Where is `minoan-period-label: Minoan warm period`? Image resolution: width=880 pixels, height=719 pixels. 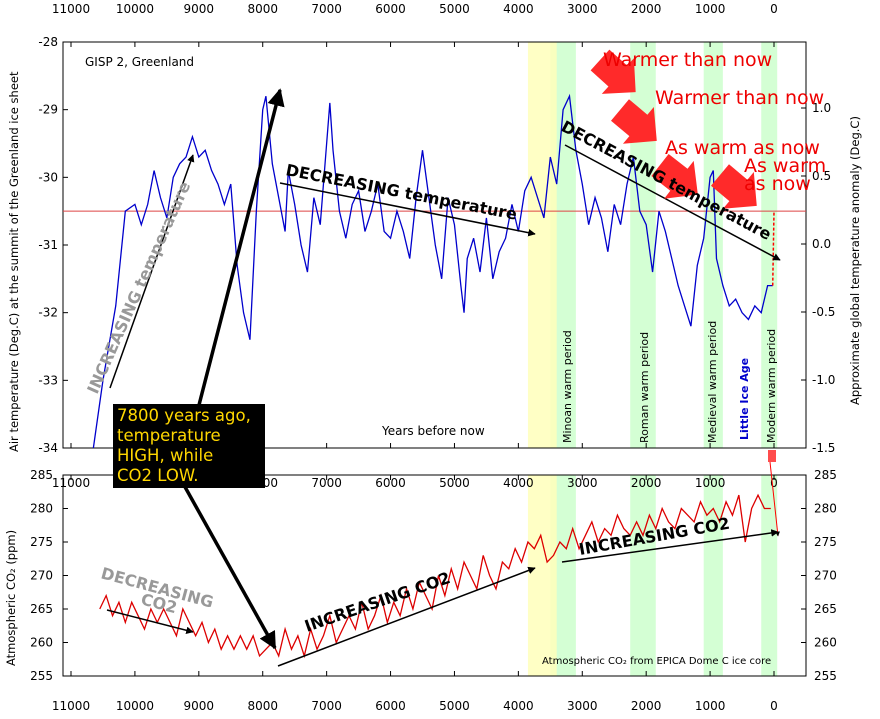 minoan-period-label: Minoan warm period is located at coordinates (567, 386).